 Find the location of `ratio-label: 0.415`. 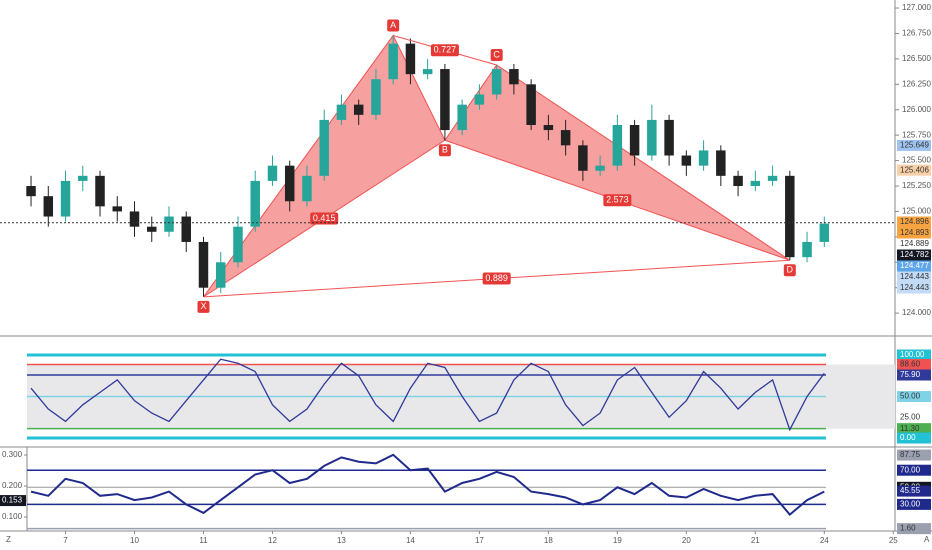

ratio-label: 0.415 is located at coordinates (324, 218).